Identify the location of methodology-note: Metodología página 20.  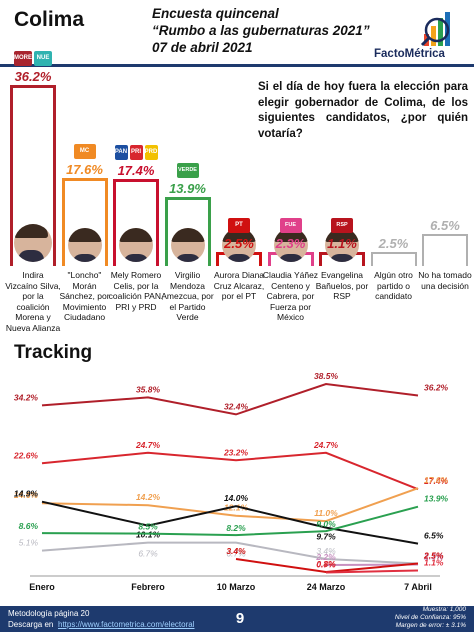
(49, 613).